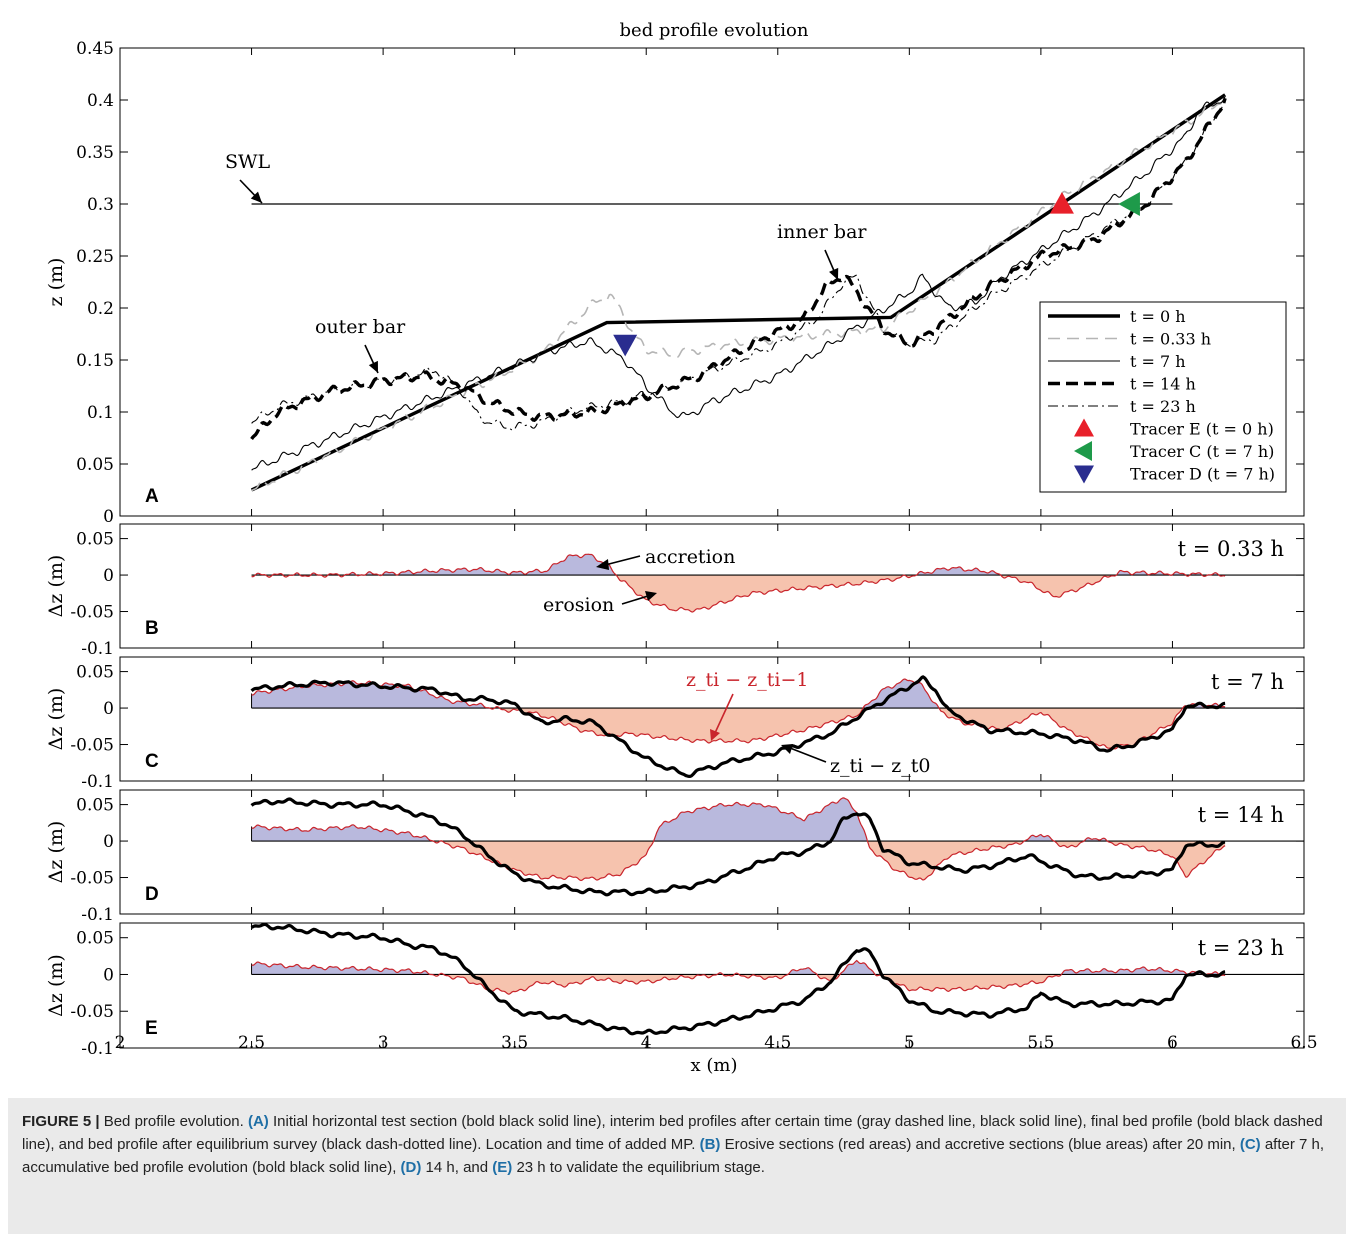 The width and height of the screenshot is (1357, 1244). Describe the element at coordinates (152, 894) in the screenshot. I see `panel-letter: D` at that location.